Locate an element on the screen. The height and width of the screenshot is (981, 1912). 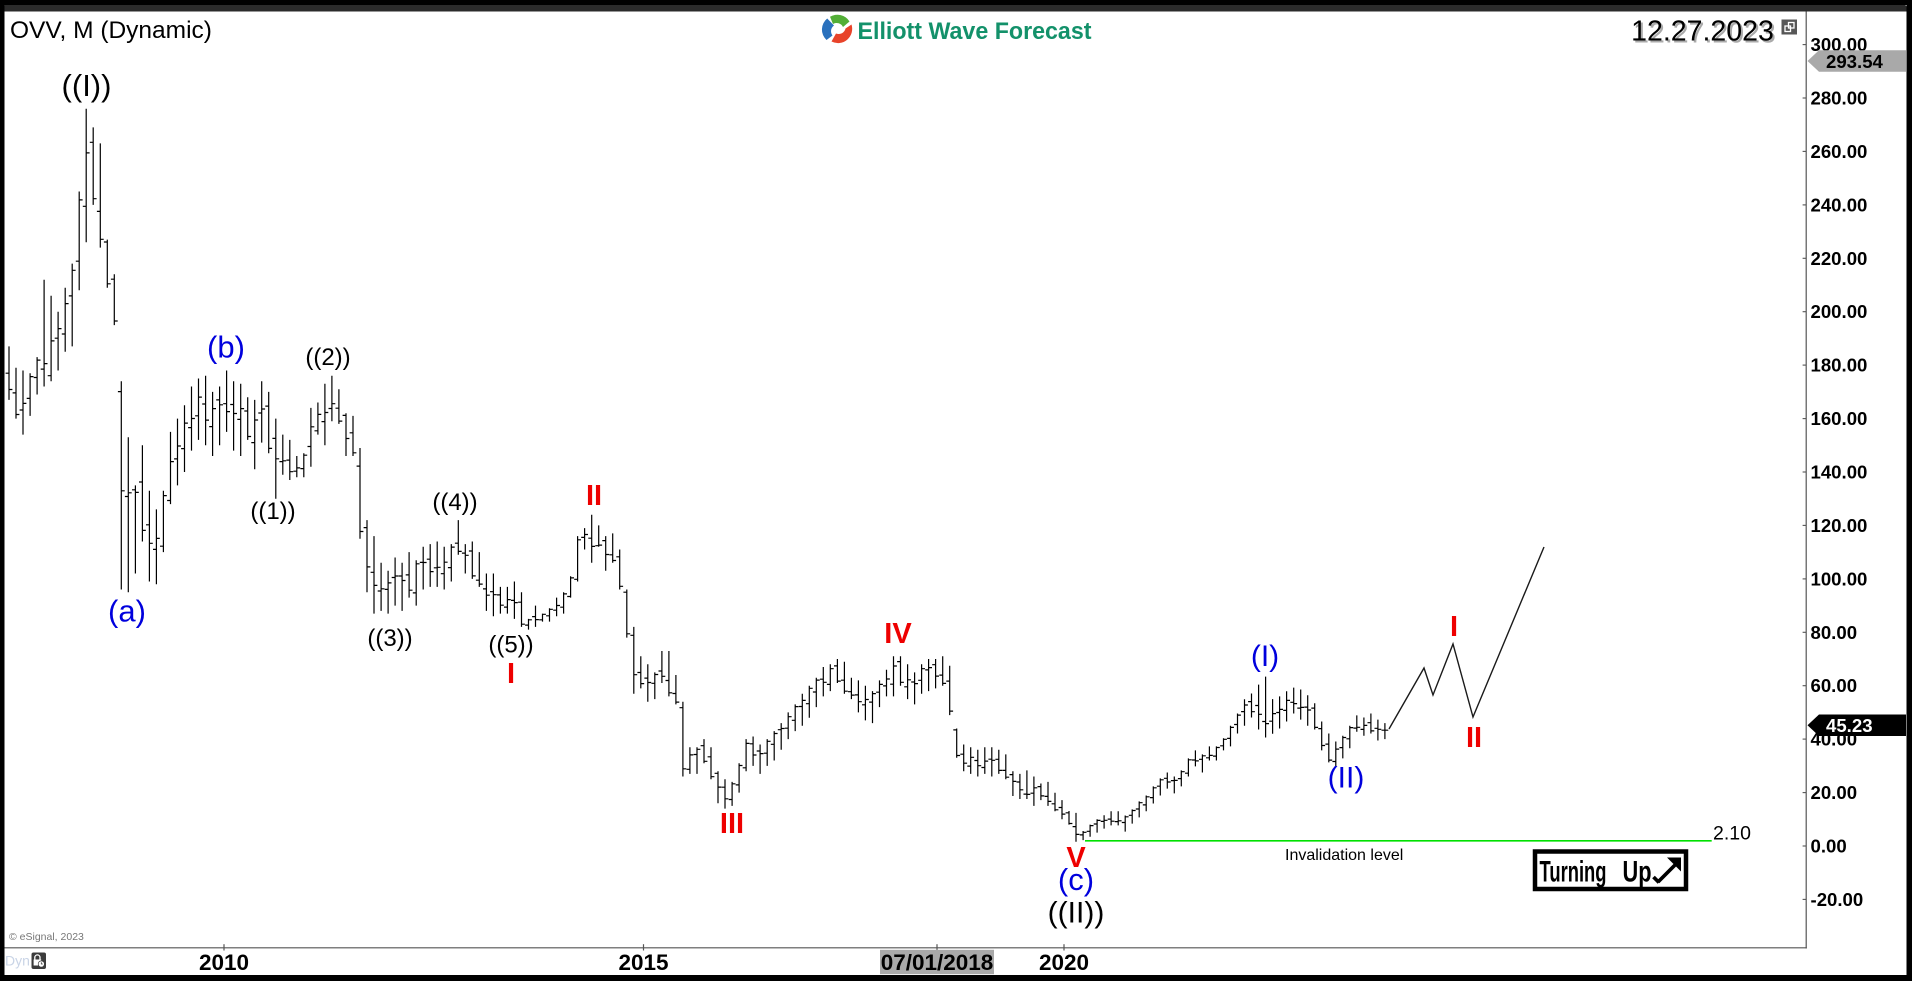
svg-text: IV is located at coordinates (898, 634).